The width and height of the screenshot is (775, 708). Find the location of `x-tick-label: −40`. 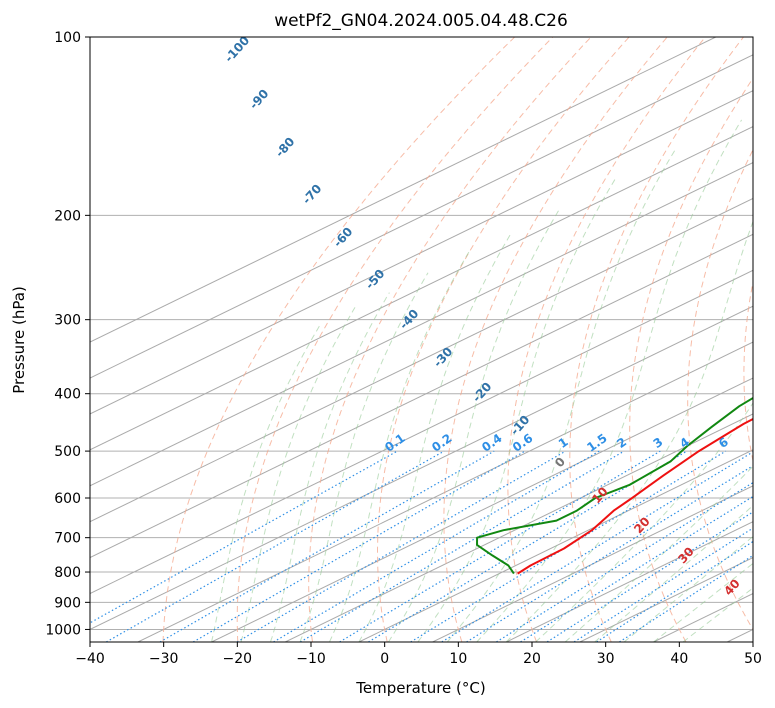

x-tick-label: −40 is located at coordinates (90, 659).